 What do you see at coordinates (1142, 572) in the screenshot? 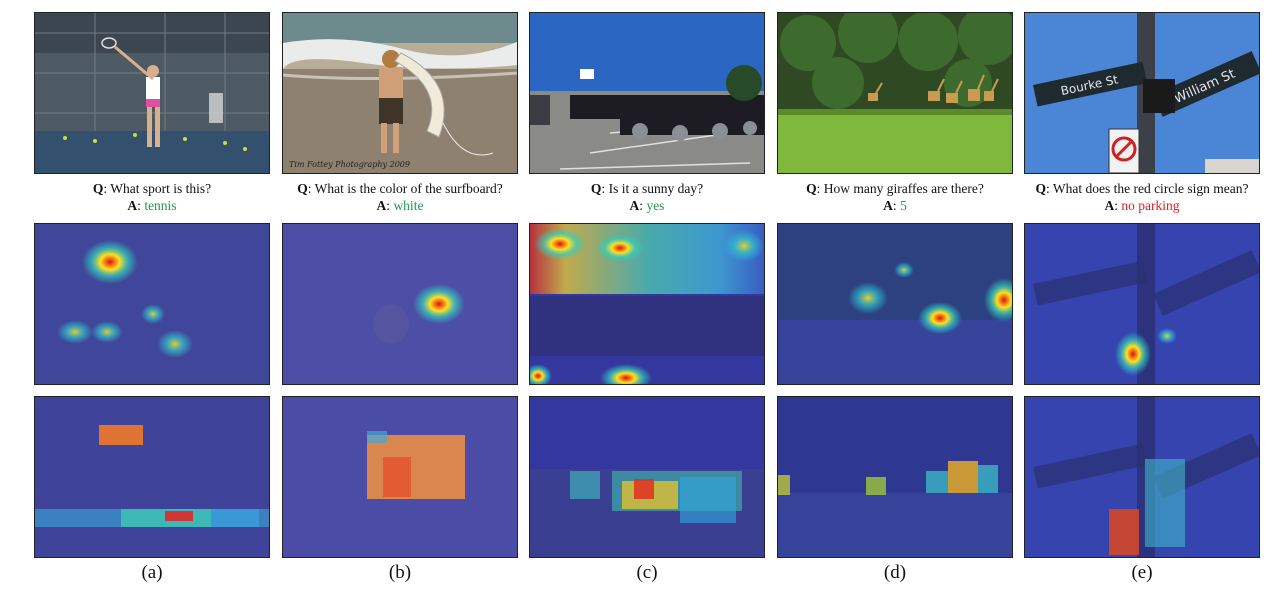
I see `subfigure-label: (e)` at bounding box center [1142, 572].